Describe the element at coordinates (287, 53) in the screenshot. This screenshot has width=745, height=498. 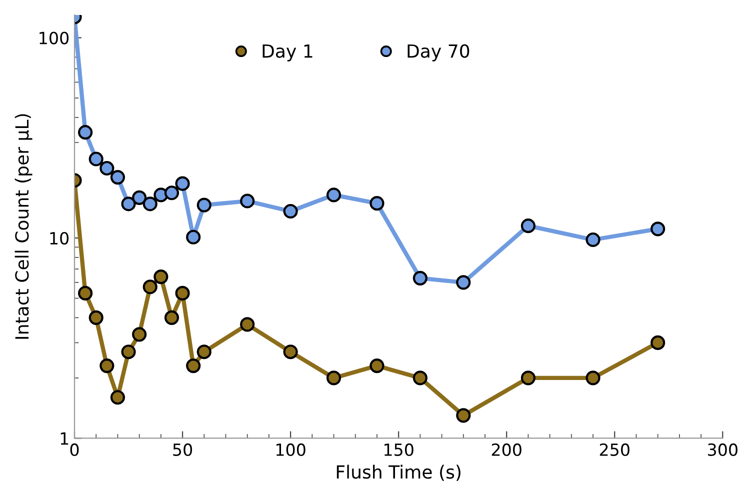
I see `legend-label: Day 1` at that location.